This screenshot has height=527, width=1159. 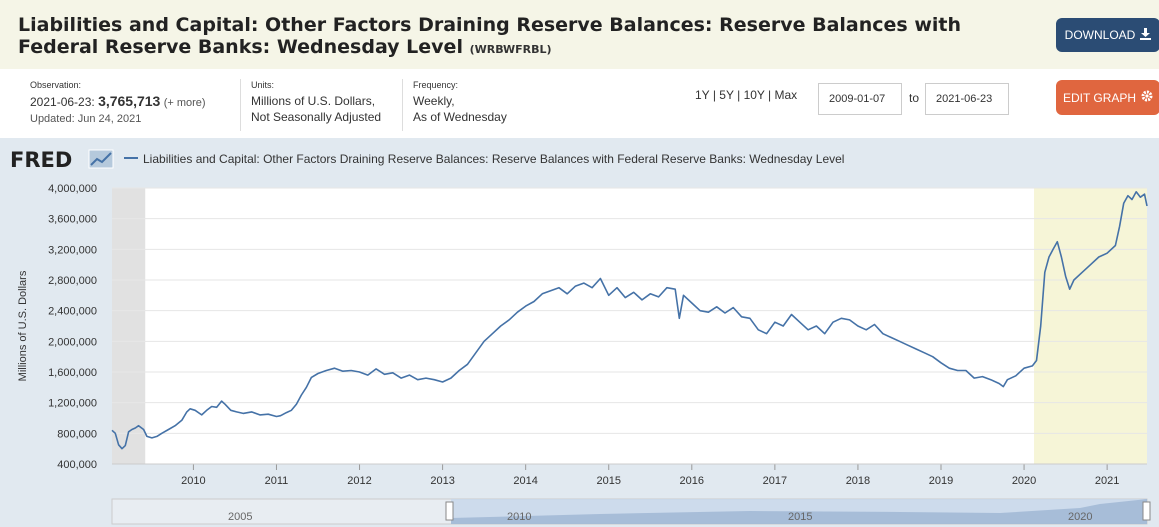 I want to click on start-date-input, so click(x=860, y=99).